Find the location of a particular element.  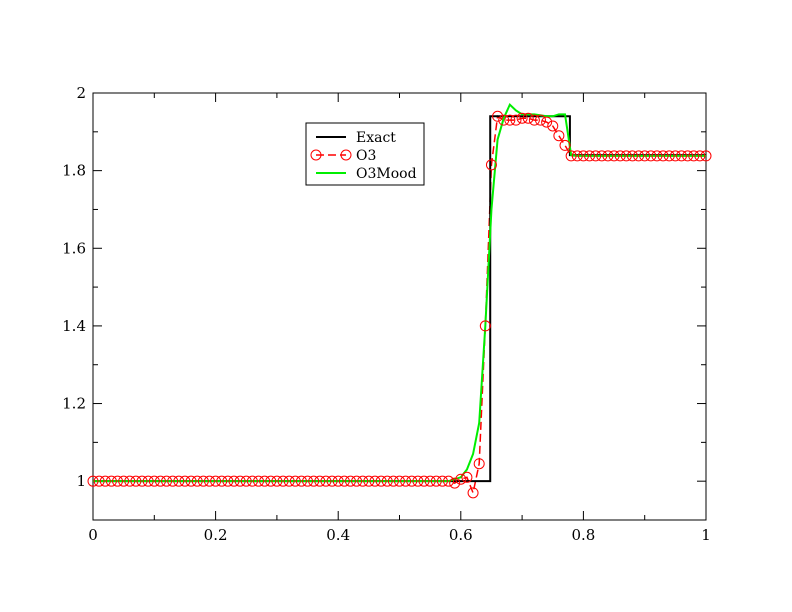

x-tick-label: 1 is located at coordinates (706, 535).